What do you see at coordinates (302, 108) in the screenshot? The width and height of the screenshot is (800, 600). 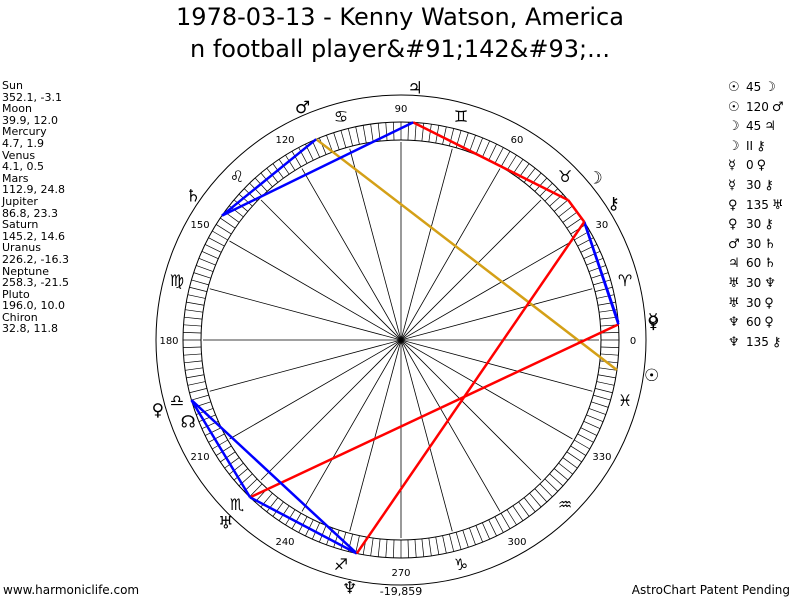 I see `planet-glyph: ♂` at bounding box center [302, 108].